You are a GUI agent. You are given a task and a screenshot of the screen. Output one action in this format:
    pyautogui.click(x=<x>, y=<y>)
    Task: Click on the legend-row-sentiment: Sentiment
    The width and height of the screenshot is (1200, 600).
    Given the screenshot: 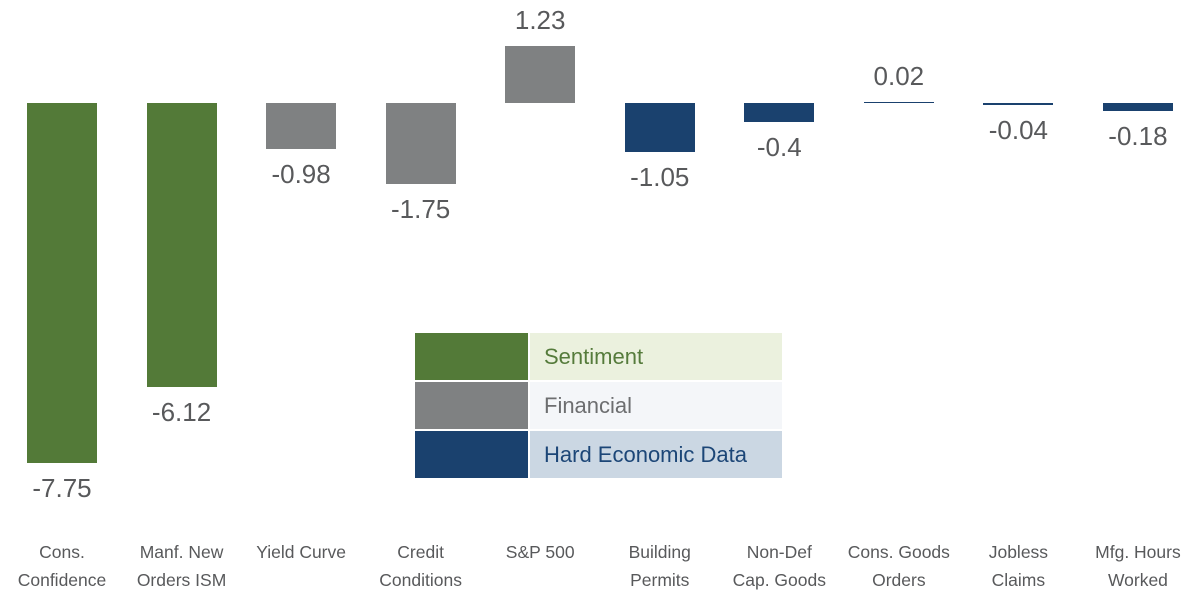 What is the action you would take?
    pyautogui.click(x=598, y=356)
    